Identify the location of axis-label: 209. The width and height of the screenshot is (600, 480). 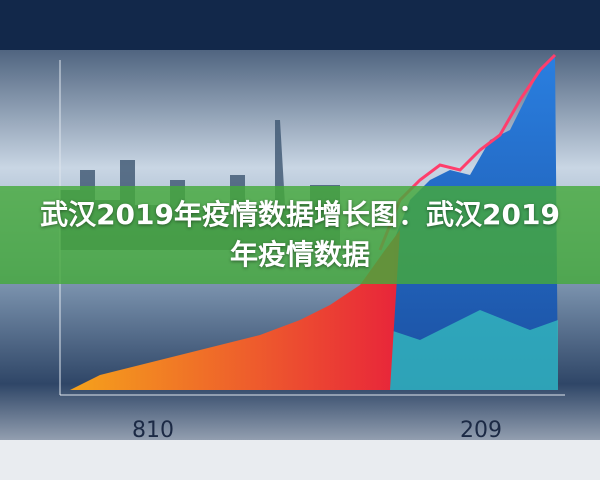
(481, 430).